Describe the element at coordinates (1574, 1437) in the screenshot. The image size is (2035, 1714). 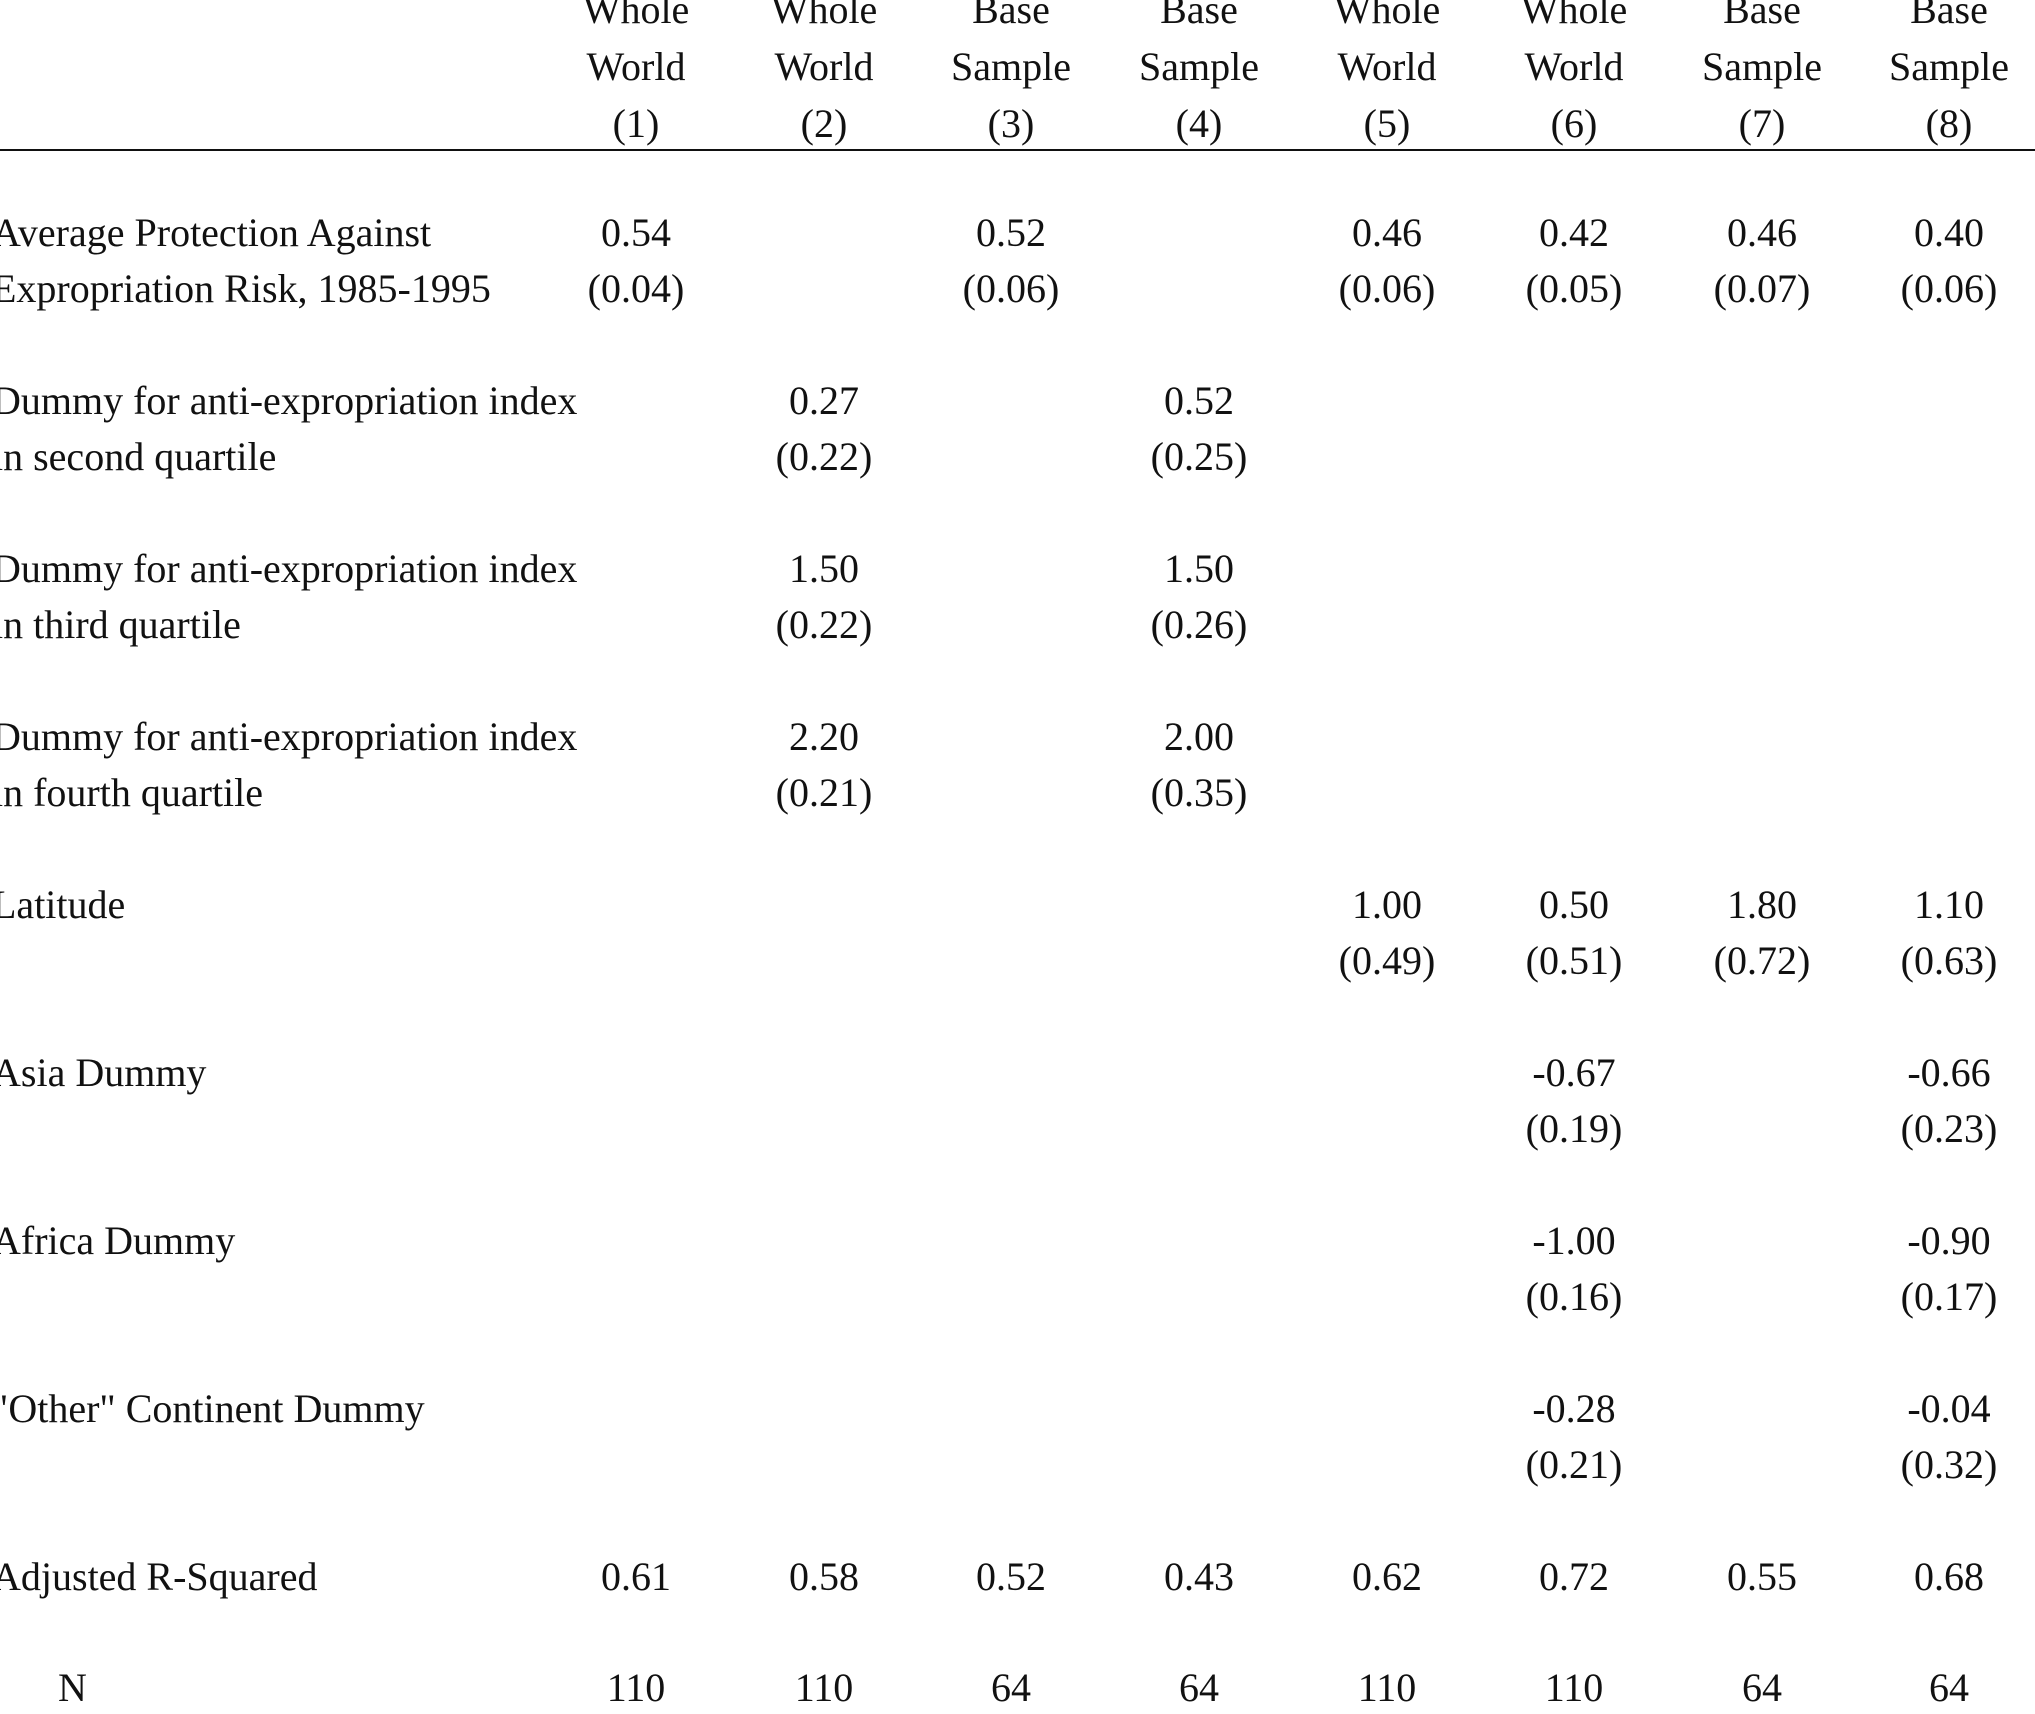
I see `table-cell: -0.28 (0.21)` at that location.